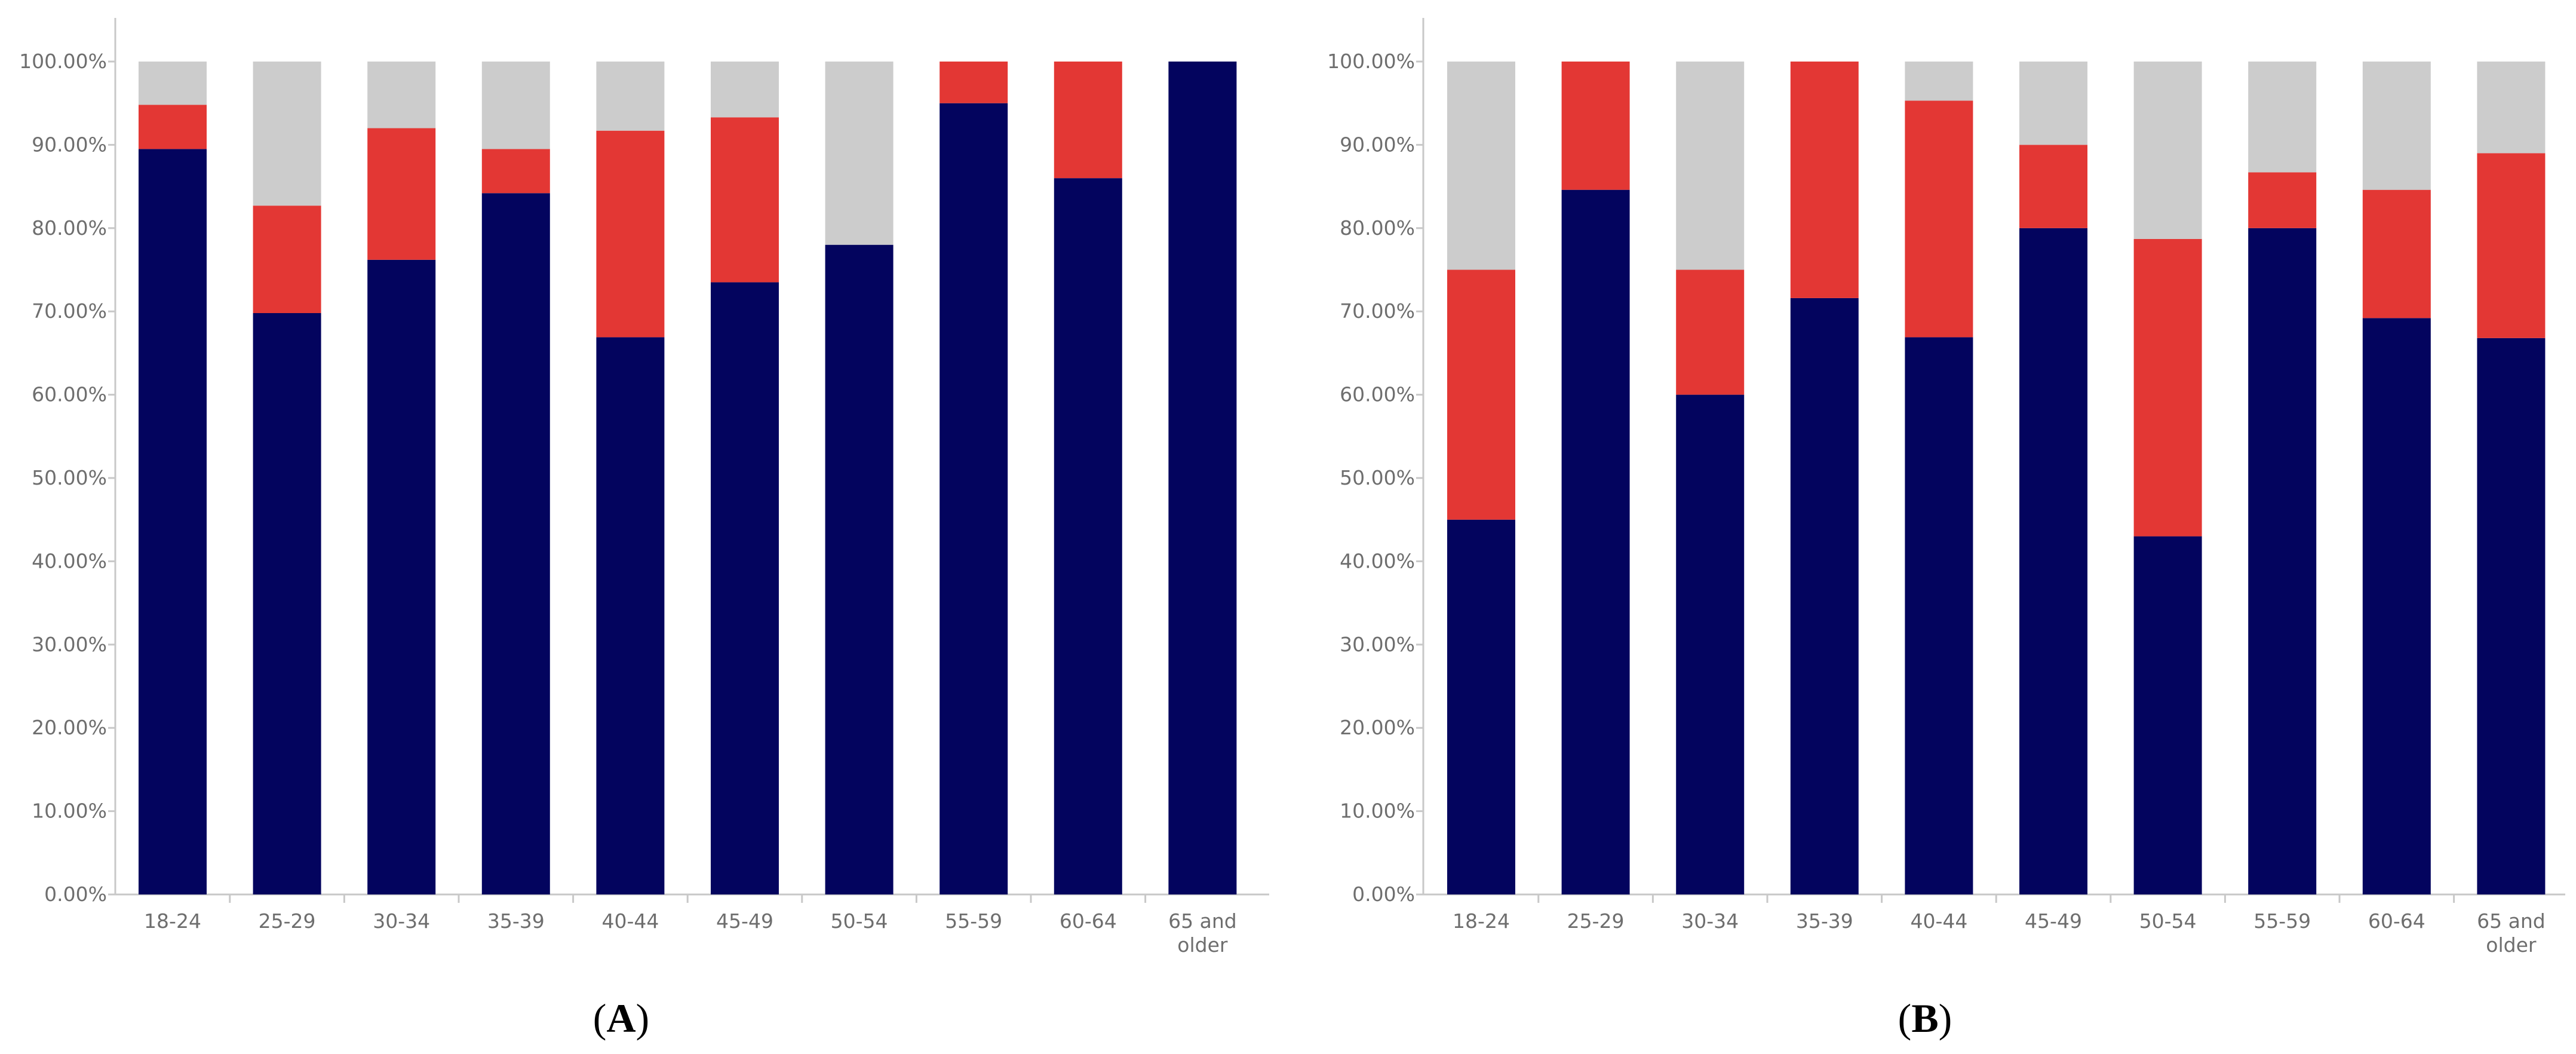 The image size is (2576, 1054). What do you see at coordinates (1925, 1018) in the screenshot?
I see `panel-label: (B)` at bounding box center [1925, 1018].